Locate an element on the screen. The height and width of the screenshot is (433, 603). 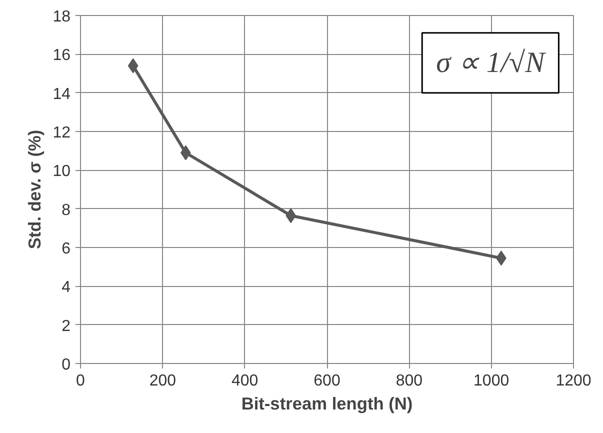
x-tick-label: 1000 is located at coordinates (492, 381).